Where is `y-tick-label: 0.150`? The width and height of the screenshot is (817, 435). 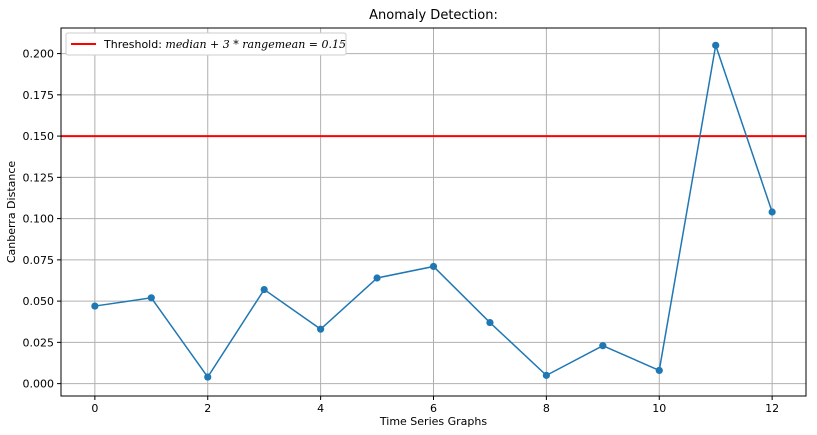 y-tick-label: 0.150 is located at coordinates (39, 136).